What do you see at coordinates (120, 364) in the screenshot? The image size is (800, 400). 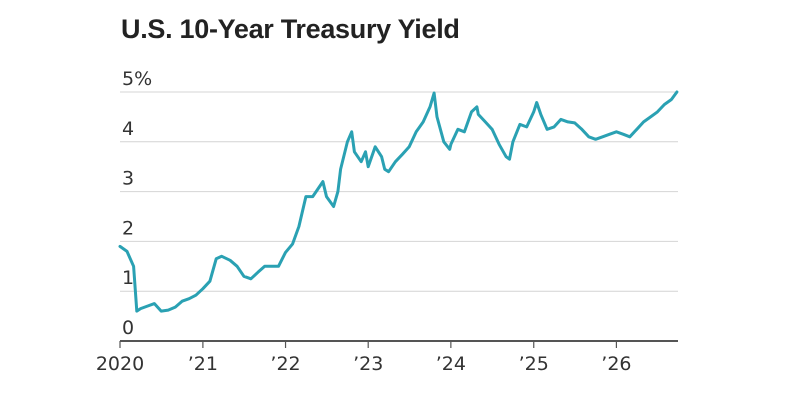 I see `x-tick-label: 2020` at bounding box center [120, 364].